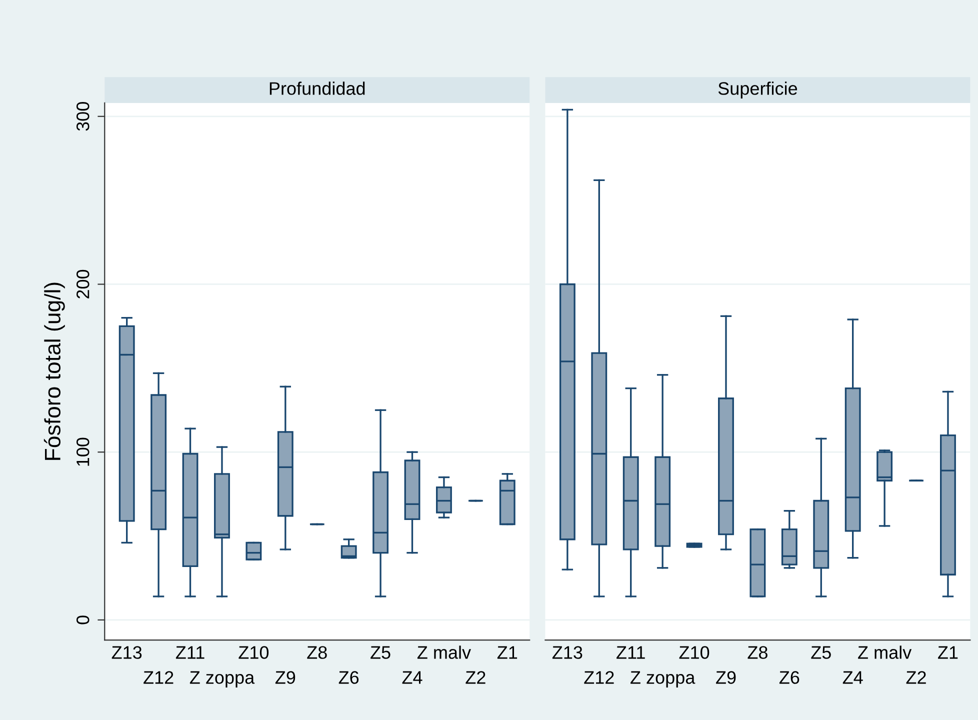 Image resolution: width=978 pixels, height=720 pixels. I want to click on y-tick-label: 100, so click(83, 452).